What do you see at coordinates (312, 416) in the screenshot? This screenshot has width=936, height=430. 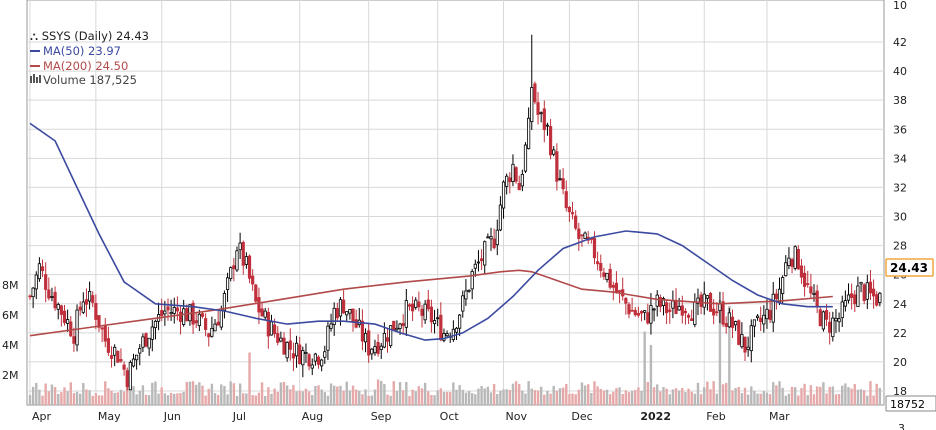 I see `month-tick-label: Aug` at bounding box center [312, 416].